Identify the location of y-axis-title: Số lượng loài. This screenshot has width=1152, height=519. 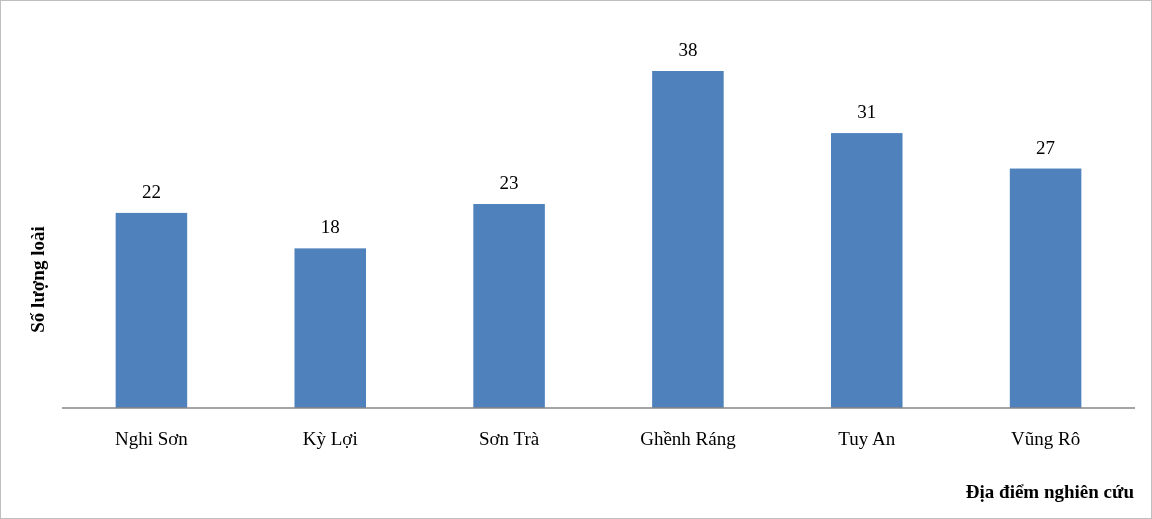
(37, 279).